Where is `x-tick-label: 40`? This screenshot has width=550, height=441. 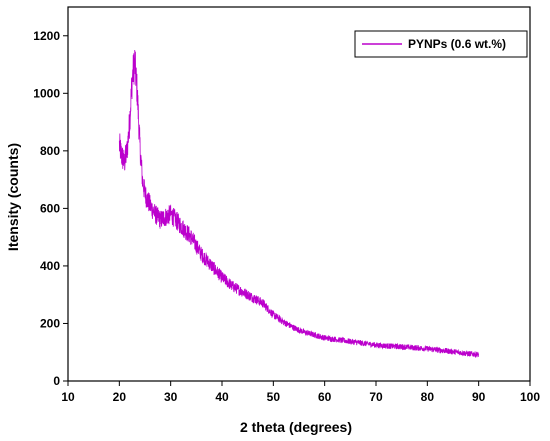 x-tick-label: 40 is located at coordinates (222, 397).